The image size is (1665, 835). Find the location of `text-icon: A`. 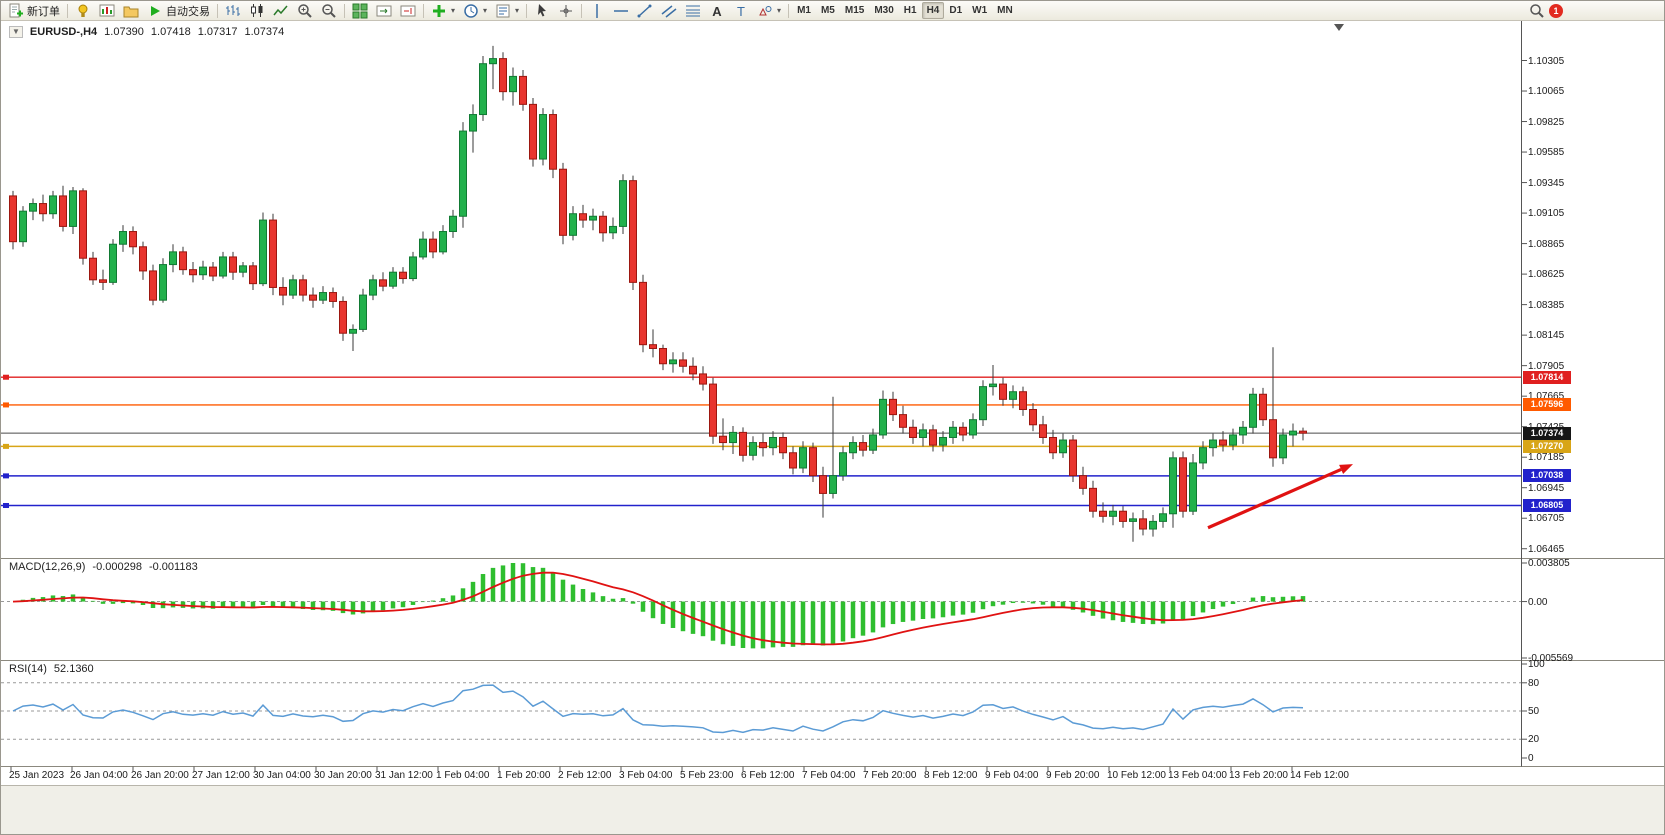

text-icon: A is located at coordinates (717, 11).